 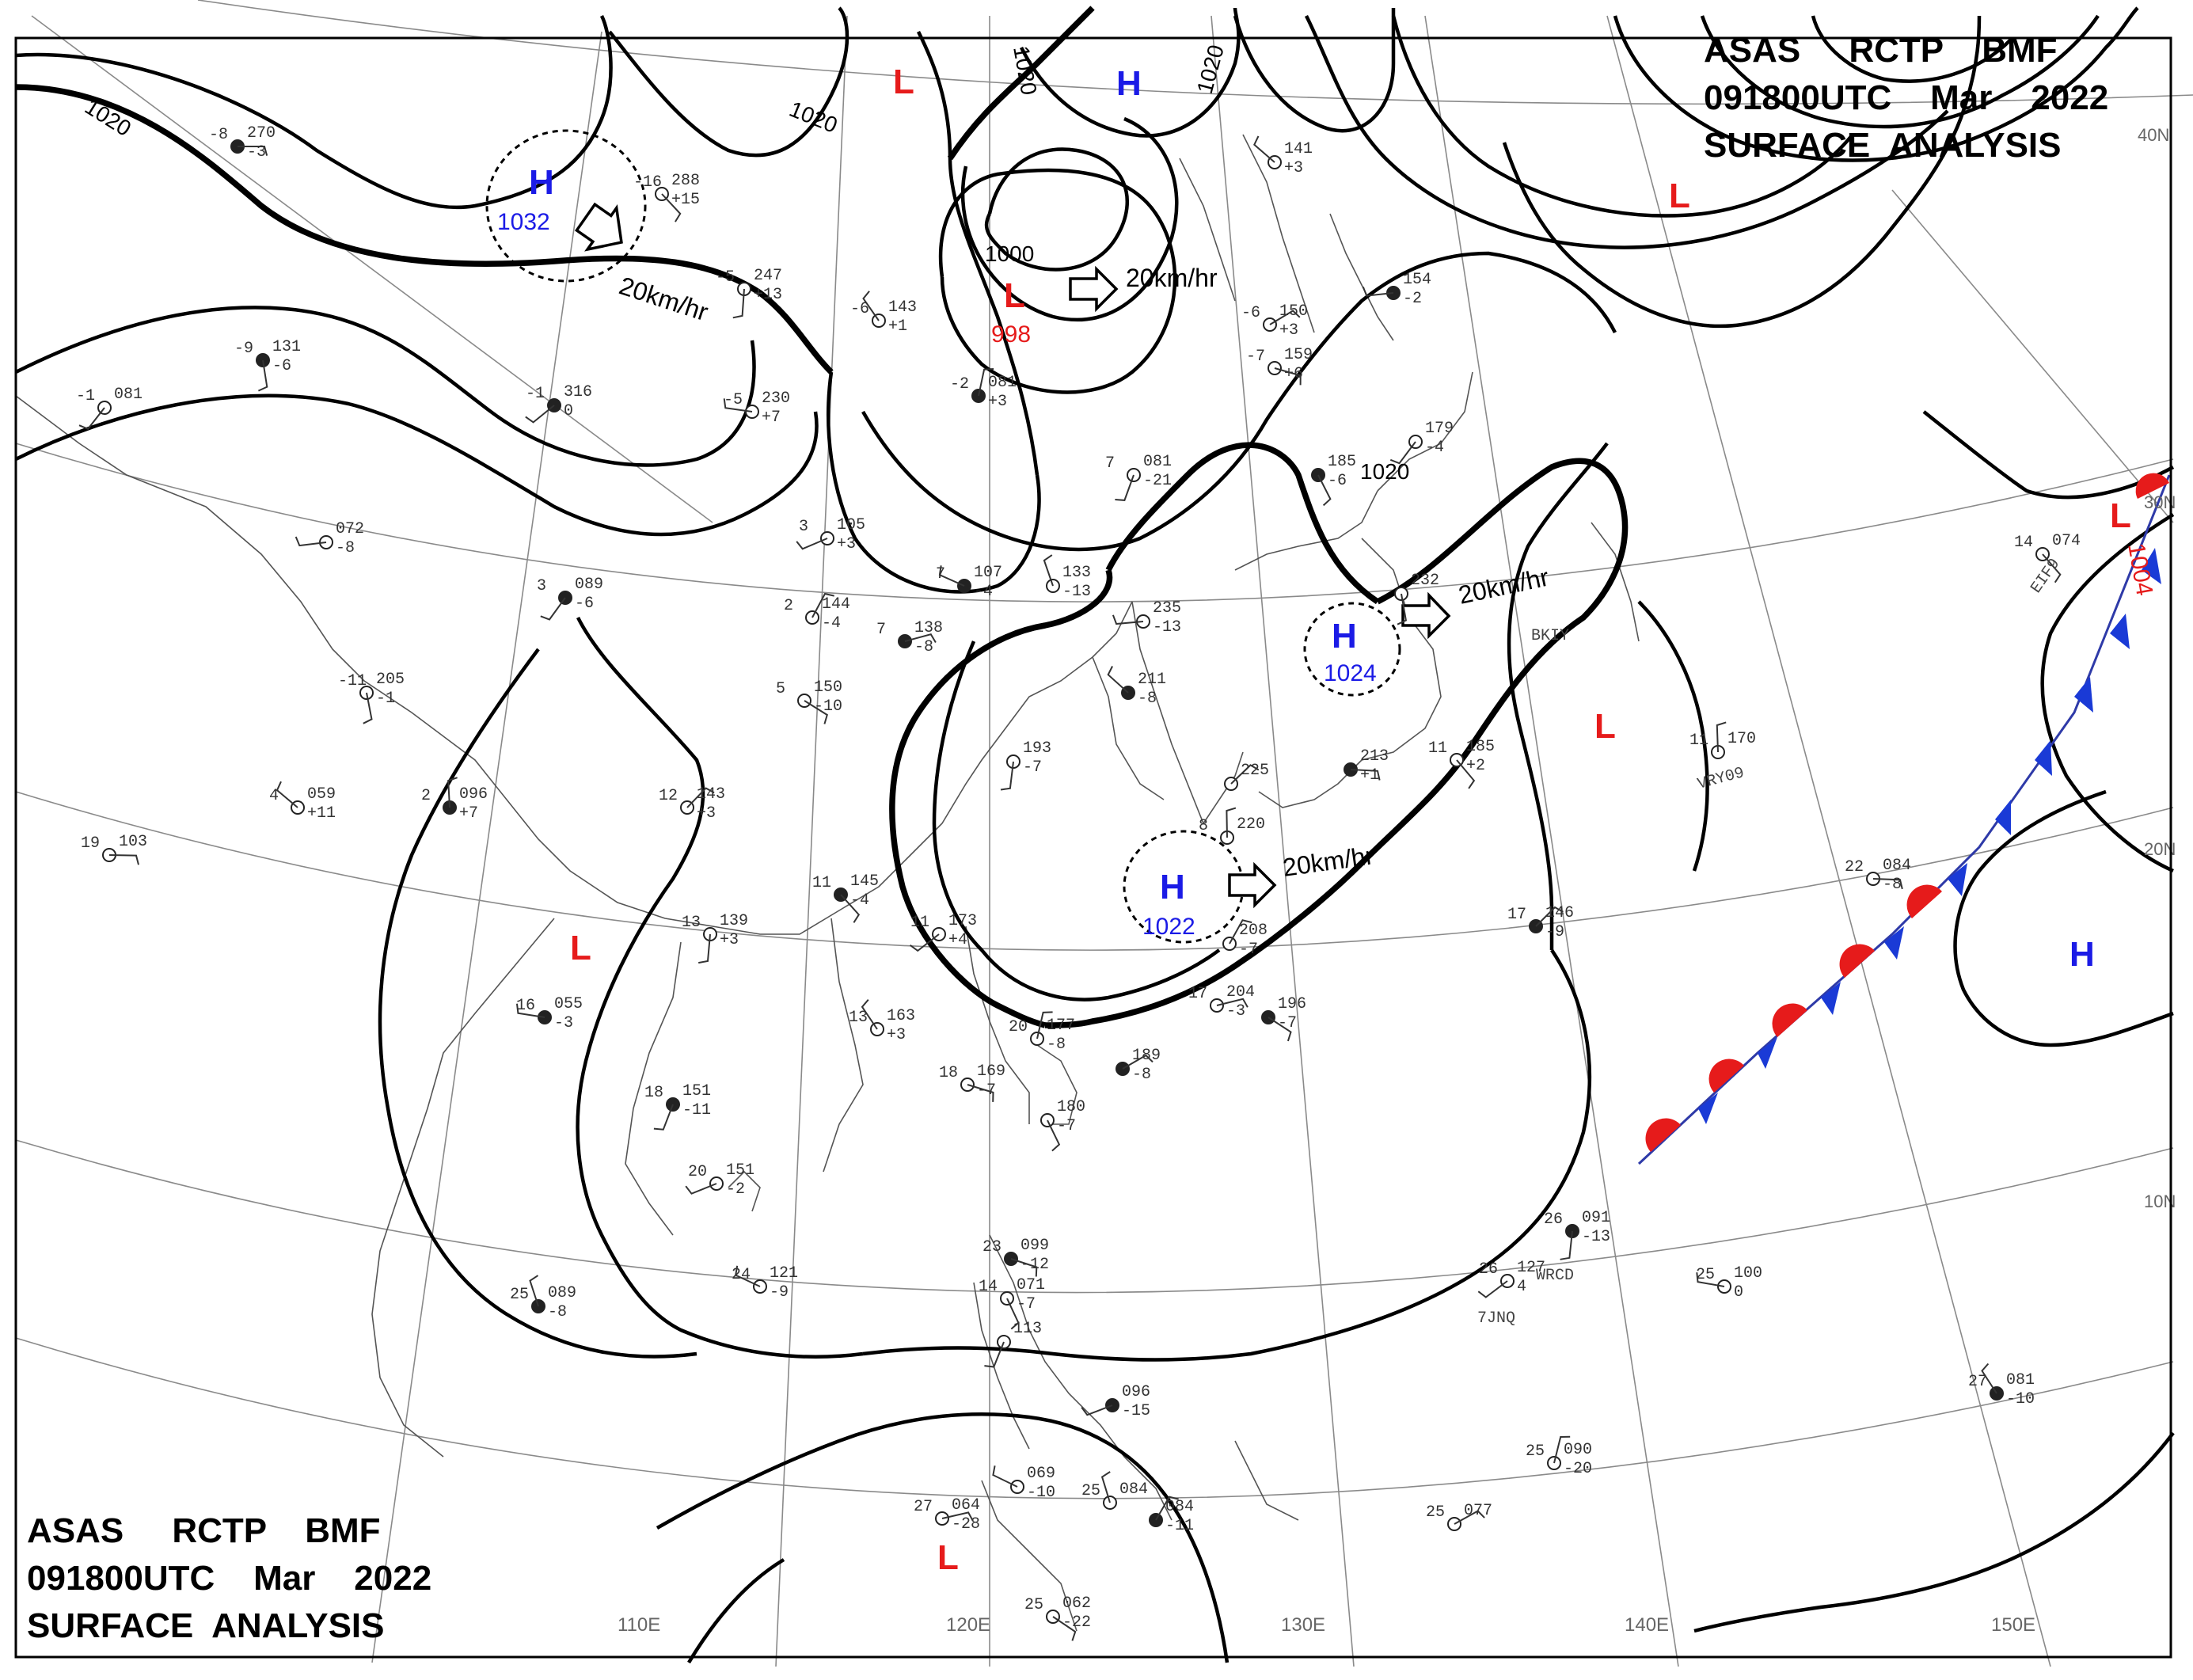 What do you see at coordinates (860, 901) in the screenshot?
I see `station-tendency: -4` at bounding box center [860, 901].